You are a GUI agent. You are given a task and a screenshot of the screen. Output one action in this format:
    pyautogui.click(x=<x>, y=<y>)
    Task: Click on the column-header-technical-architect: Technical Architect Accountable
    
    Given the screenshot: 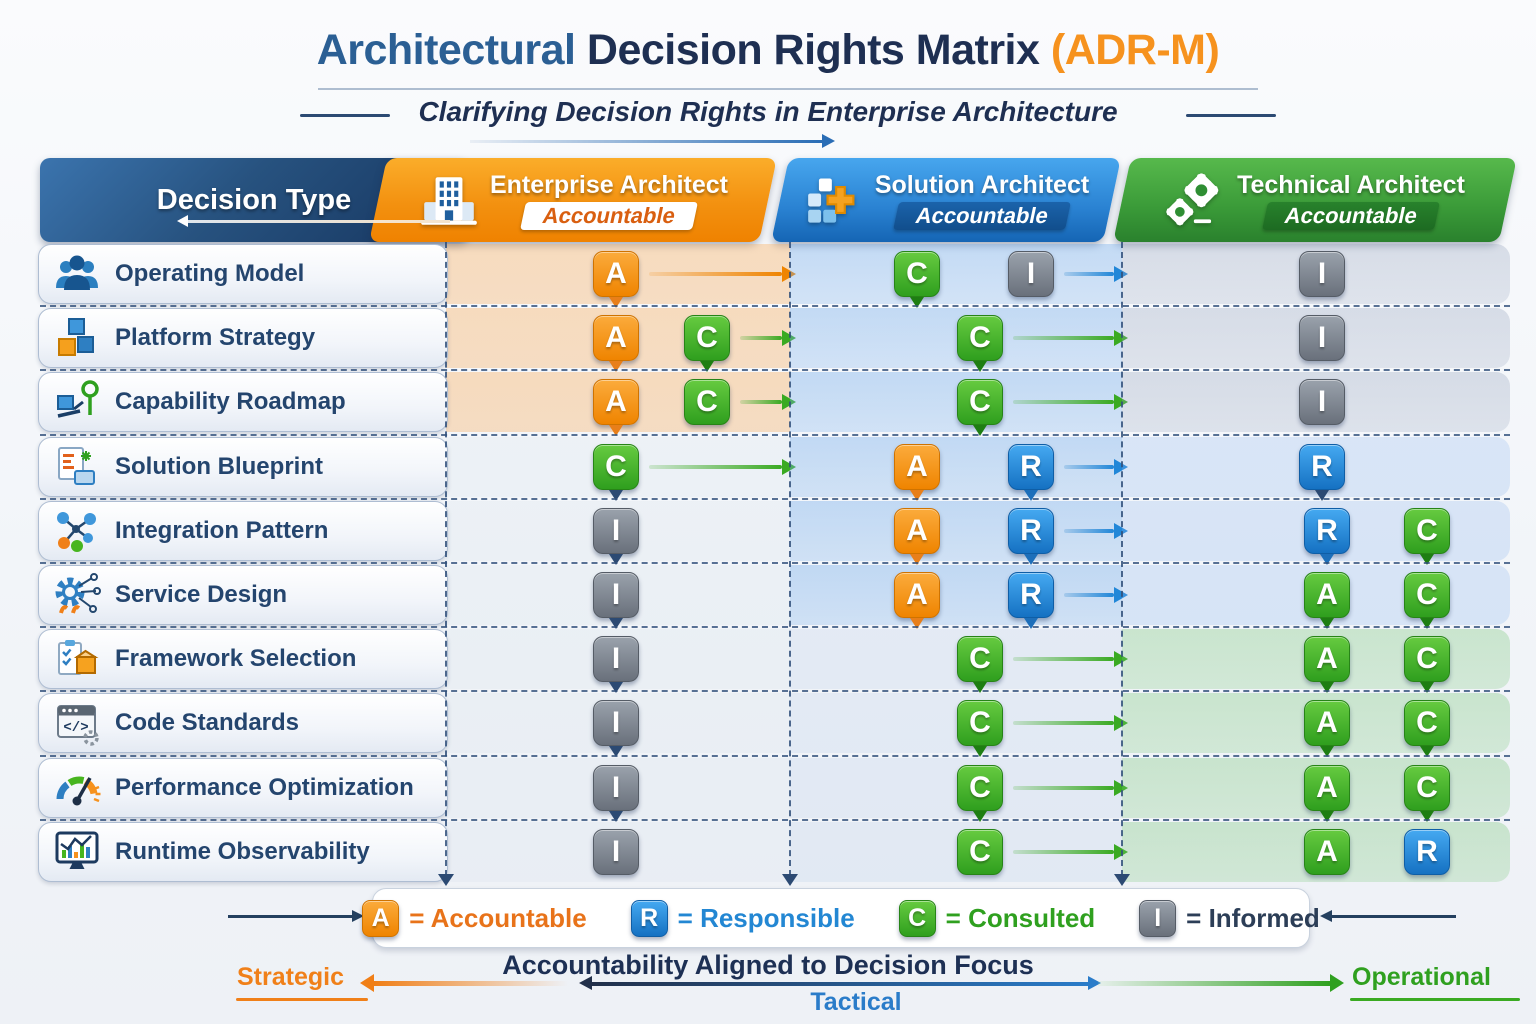 What is the action you would take?
    pyautogui.click(x=1315, y=200)
    